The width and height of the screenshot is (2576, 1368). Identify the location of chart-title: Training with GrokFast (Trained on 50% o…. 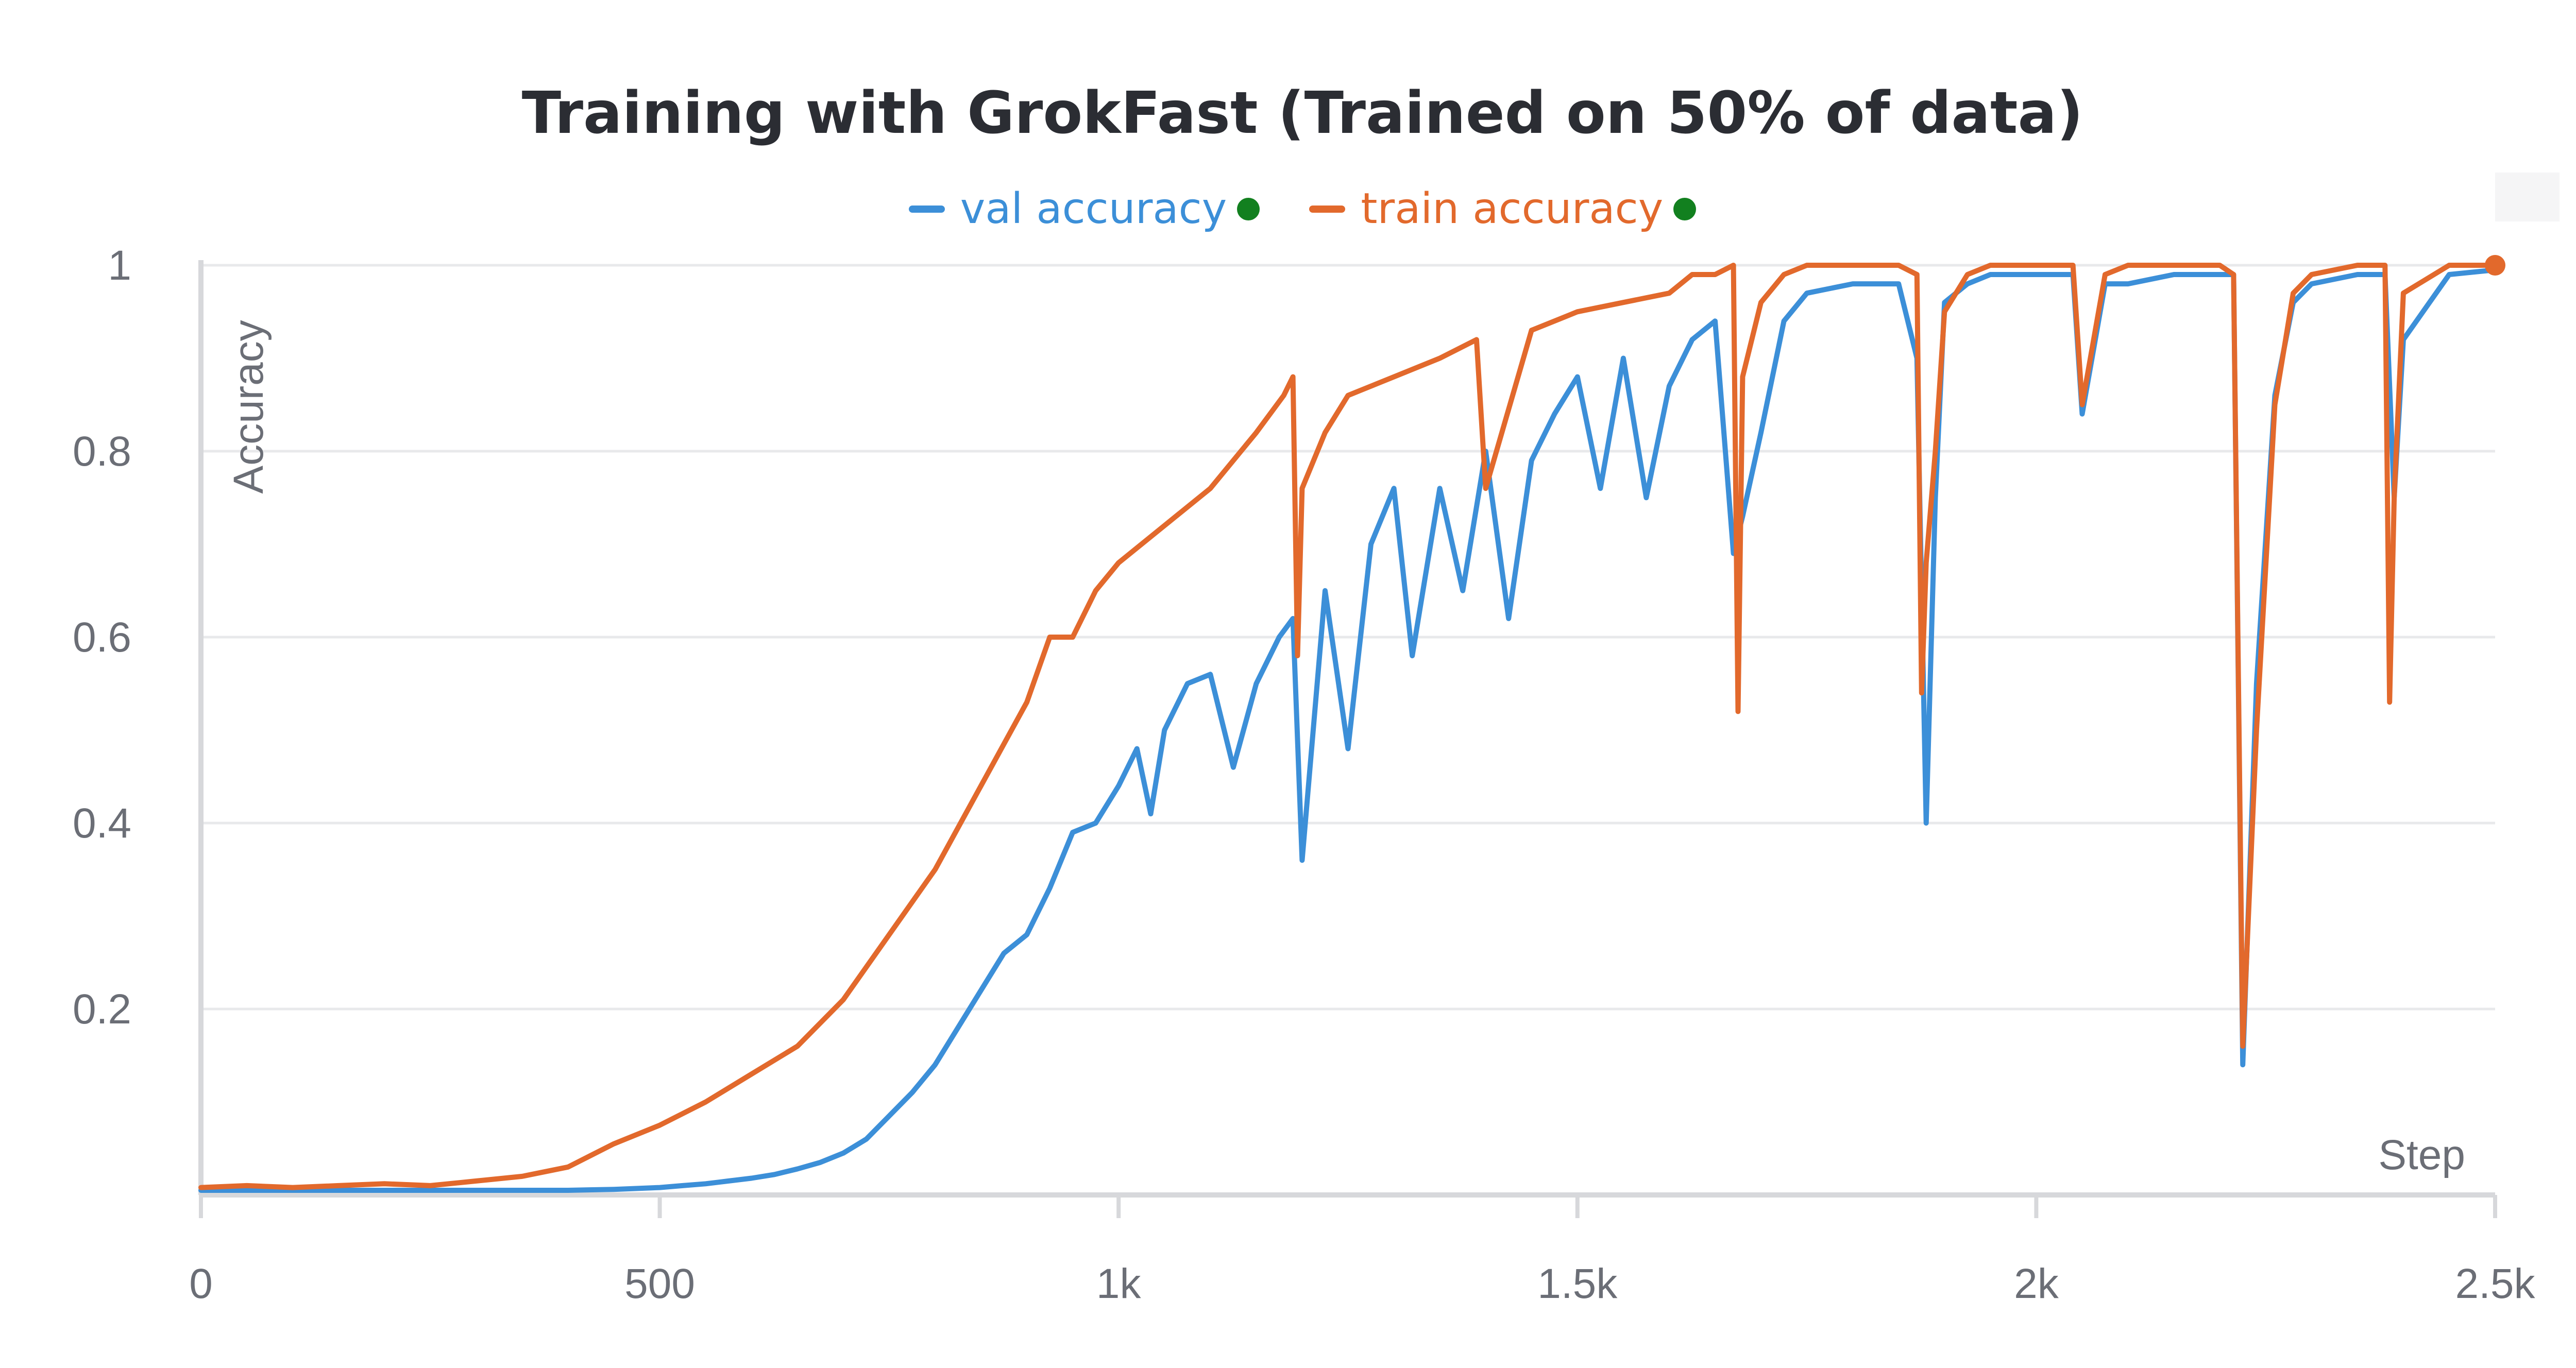
(1302, 113).